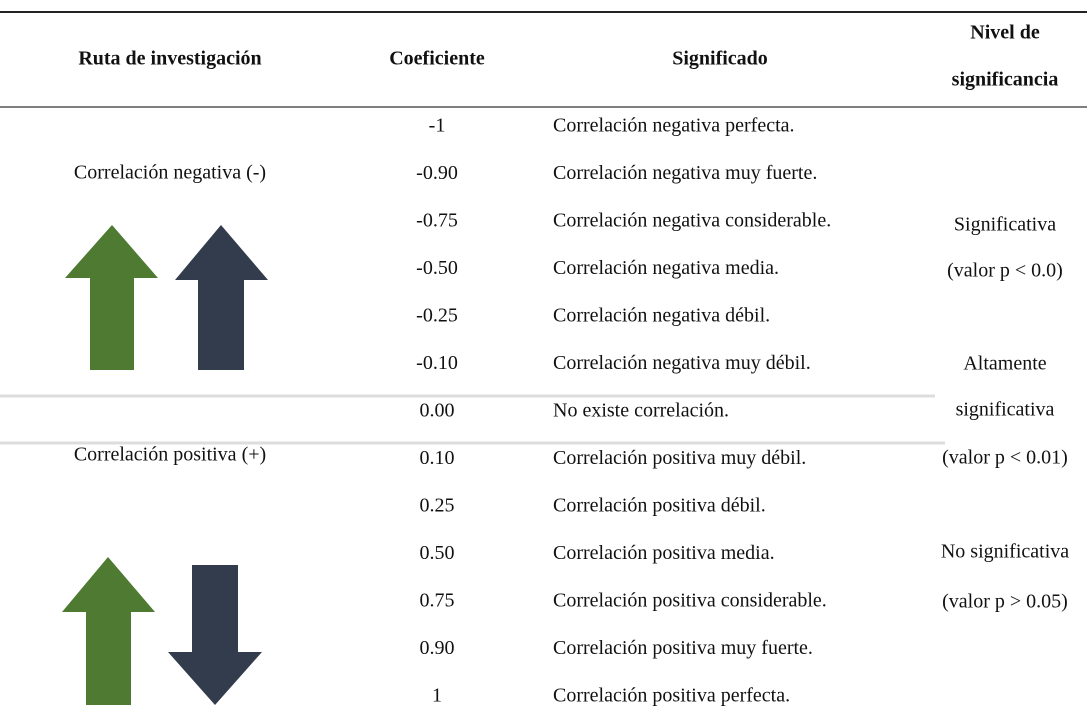 The width and height of the screenshot is (1087, 722). What do you see at coordinates (437, 173) in the screenshot?
I see `coefficient-cell: -0.90` at bounding box center [437, 173].